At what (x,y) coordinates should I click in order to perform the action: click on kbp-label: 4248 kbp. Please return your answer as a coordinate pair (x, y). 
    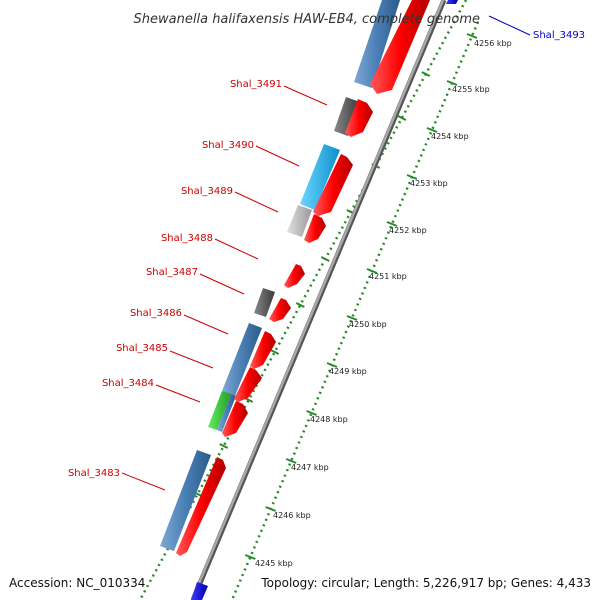
    Looking at the image, I should click on (329, 419).